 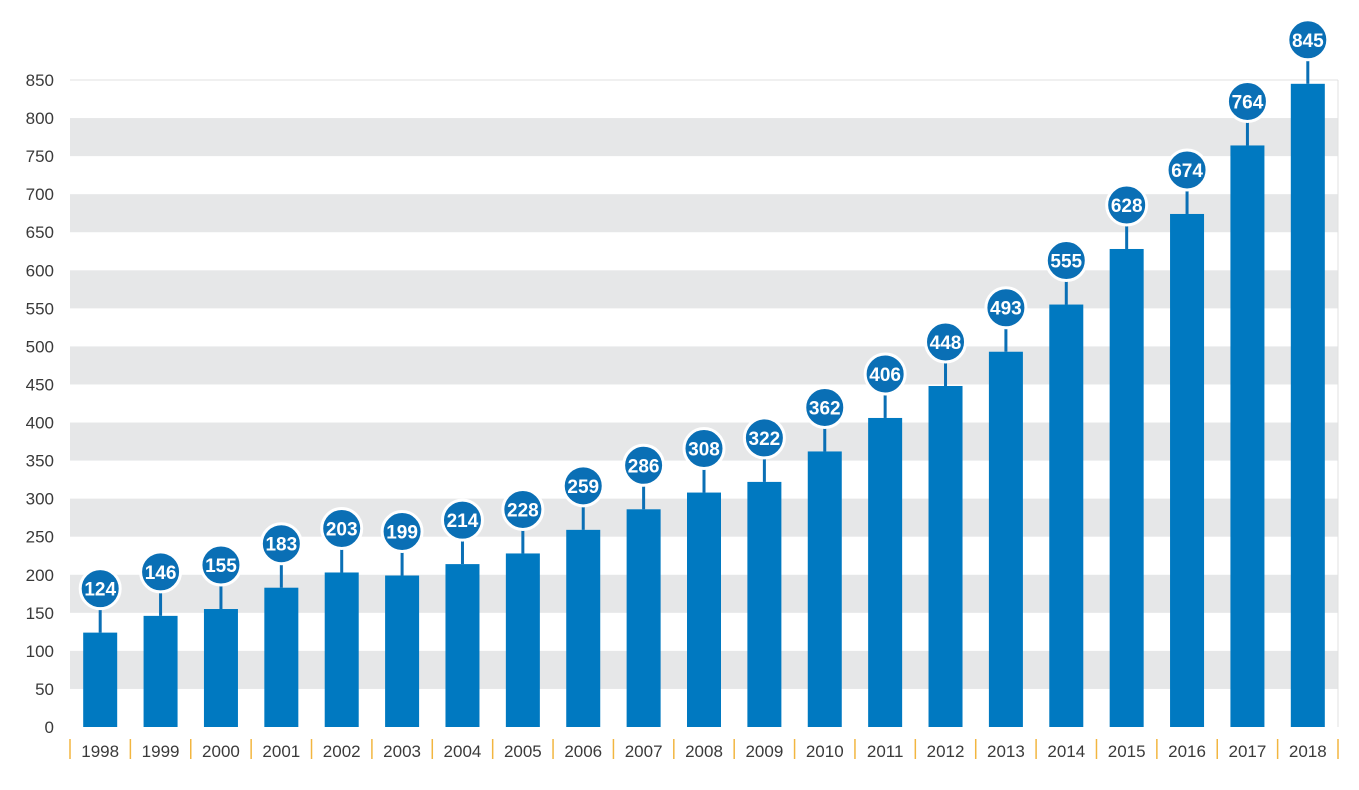 I want to click on x-tick-label: 2013, so click(x=1006, y=751).